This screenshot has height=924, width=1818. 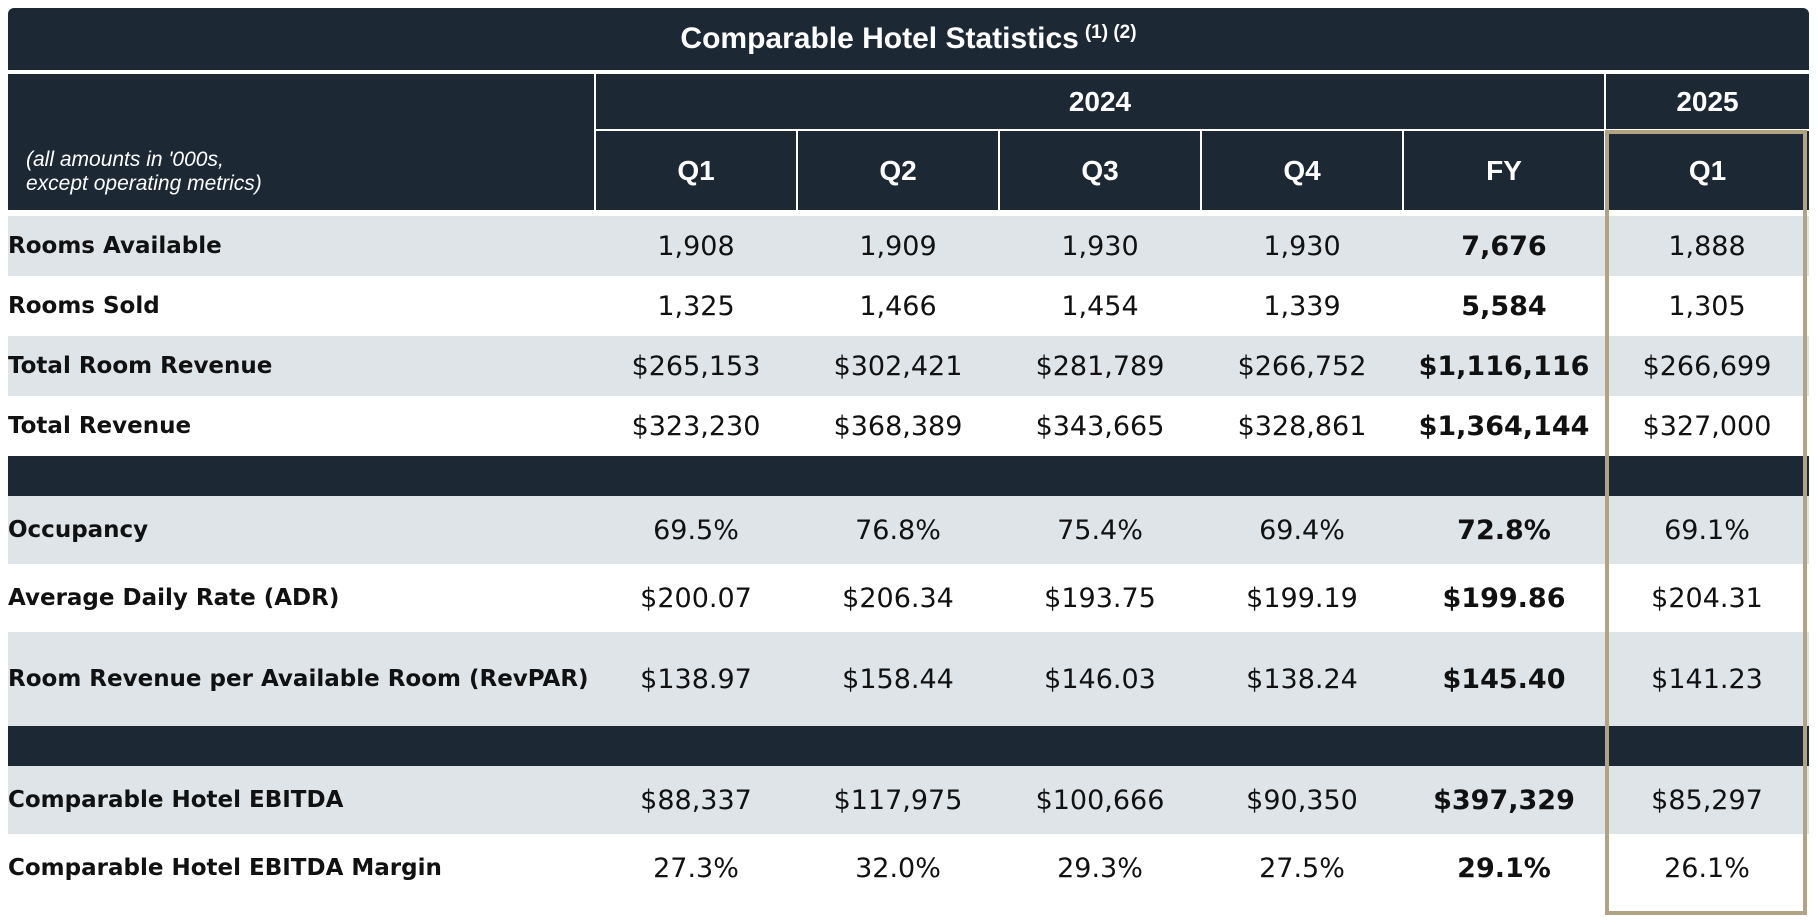 What do you see at coordinates (1301, 169) in the screenshot?
I see `column-header-2024-q4: Q4` at bounding box center [1301, 169].